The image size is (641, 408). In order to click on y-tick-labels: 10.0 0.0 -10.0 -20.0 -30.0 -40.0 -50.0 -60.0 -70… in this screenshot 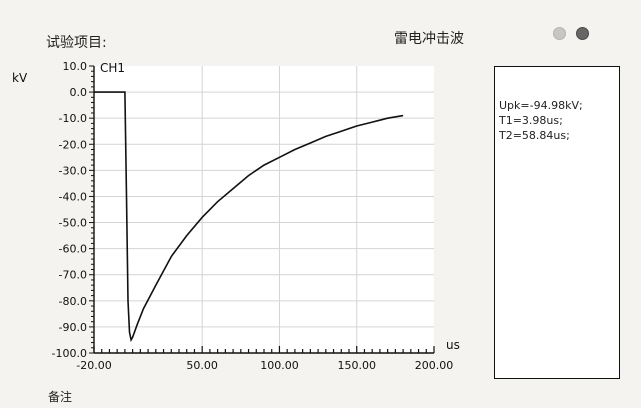, I will do `click(69, 210)`.